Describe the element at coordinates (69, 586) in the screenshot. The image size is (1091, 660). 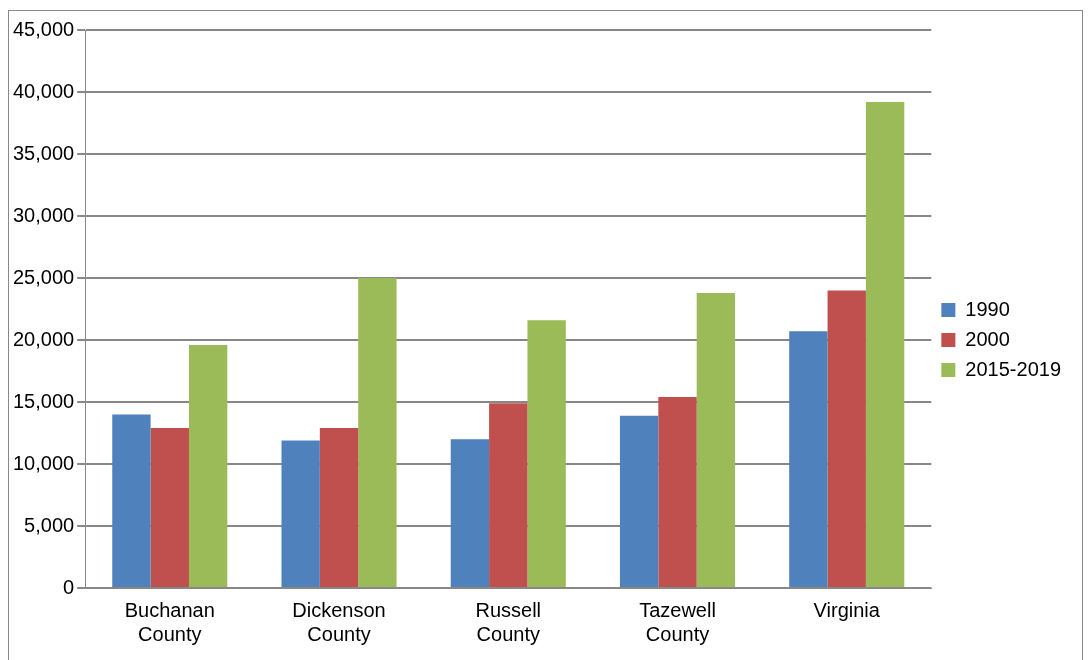
I see `y-tick-label: 0` at that location.